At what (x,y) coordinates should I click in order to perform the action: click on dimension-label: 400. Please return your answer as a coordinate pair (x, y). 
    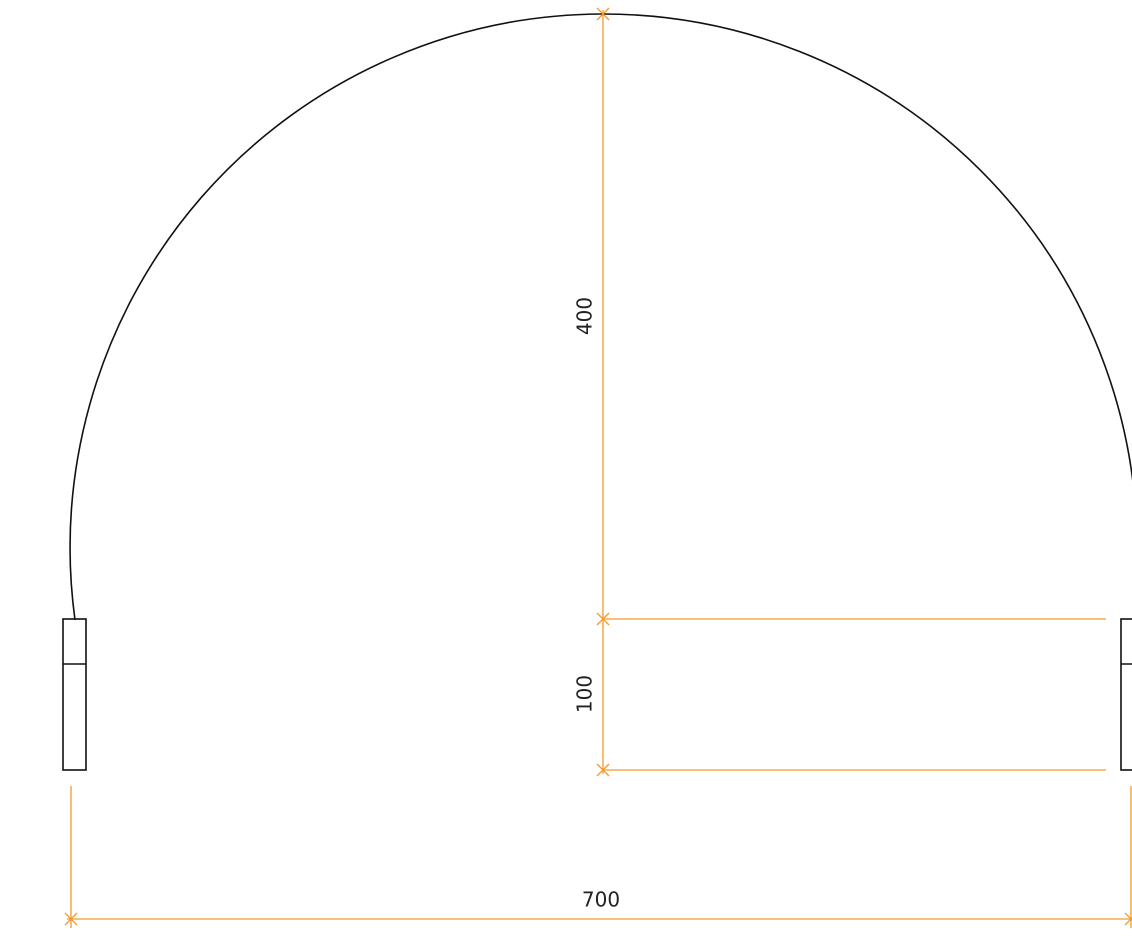
    Looking at the image, I should click on (585, 316).